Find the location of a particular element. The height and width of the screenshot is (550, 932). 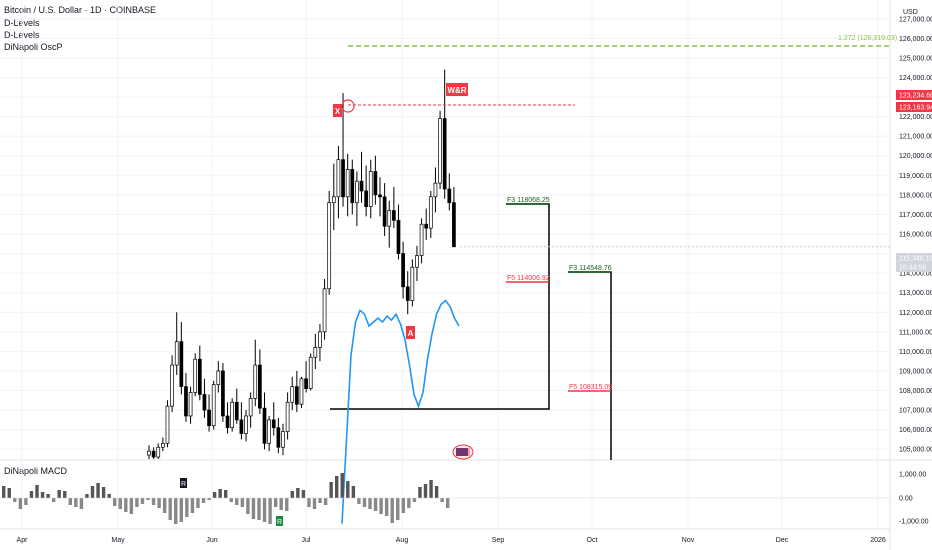

fib-bracket-right is located at coordinates (590, 365).